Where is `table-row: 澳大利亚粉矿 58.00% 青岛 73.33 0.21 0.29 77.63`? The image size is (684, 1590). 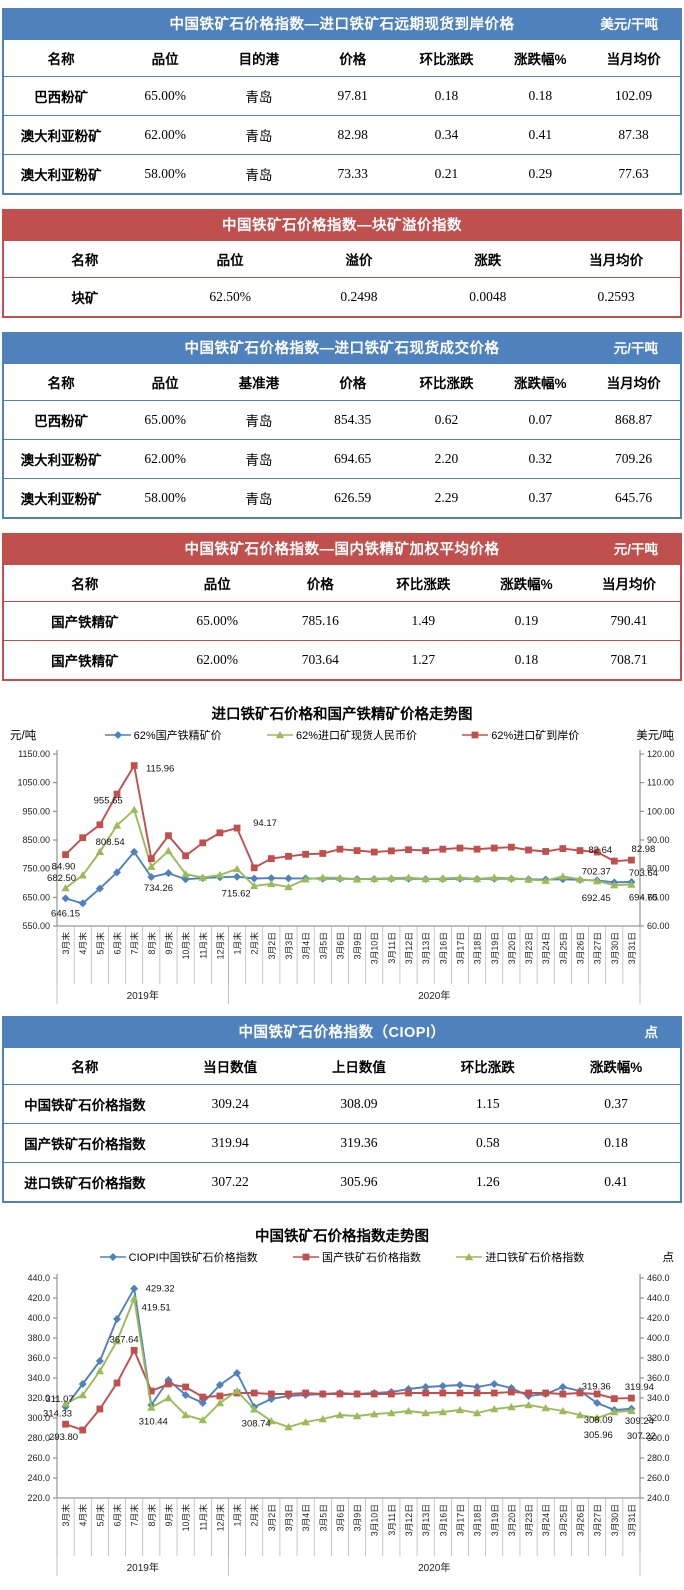
table-row: 澳大利亚粉矿 58.00% 青岛 73.33 0.21 0.29 77.63 is located at coordinates (342, 174).